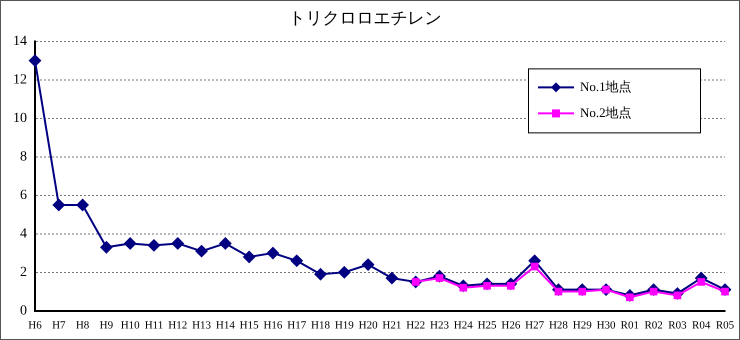 This screenshot has height=340, width=740. I want to click on x-tick-label: H14, so click(226, 325).